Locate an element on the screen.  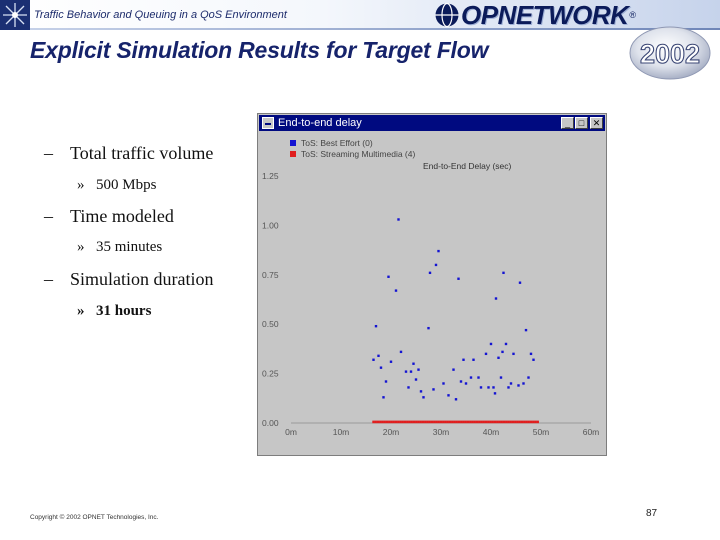
maximize-button: □ is located at coordinates (581, 123).